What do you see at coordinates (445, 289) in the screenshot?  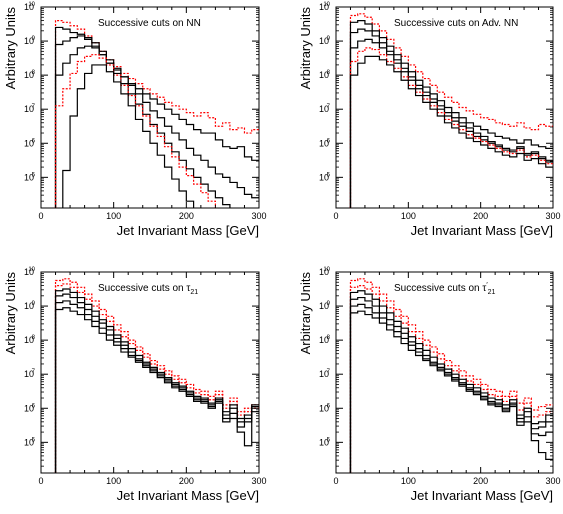 I see `chart-title: Successive cuts on τ′21` at bounding box center [445, 289].